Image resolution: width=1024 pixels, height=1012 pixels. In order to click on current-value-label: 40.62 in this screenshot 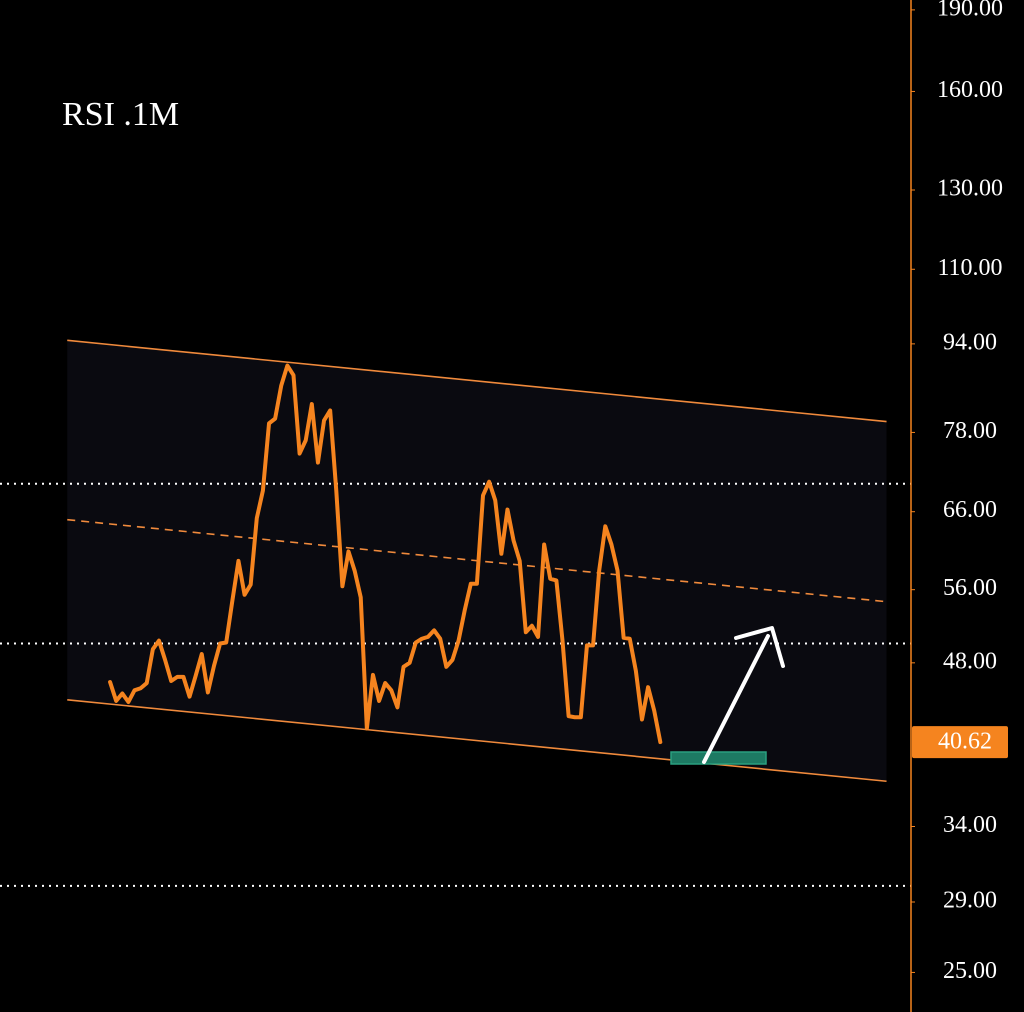, I will do `click(965, 742)`.